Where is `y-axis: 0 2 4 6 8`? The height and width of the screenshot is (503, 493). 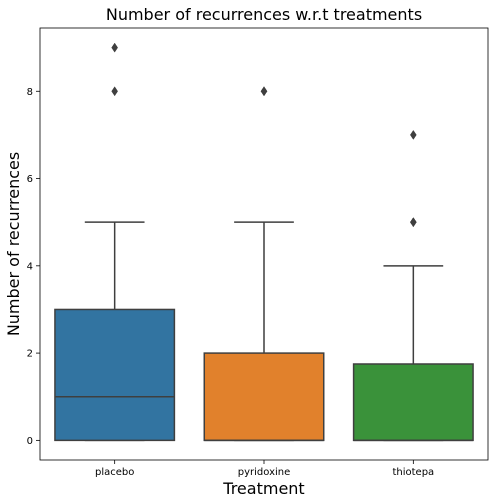 y-axis: 0 2 4 6 8 is located at coordinates (33, 267).